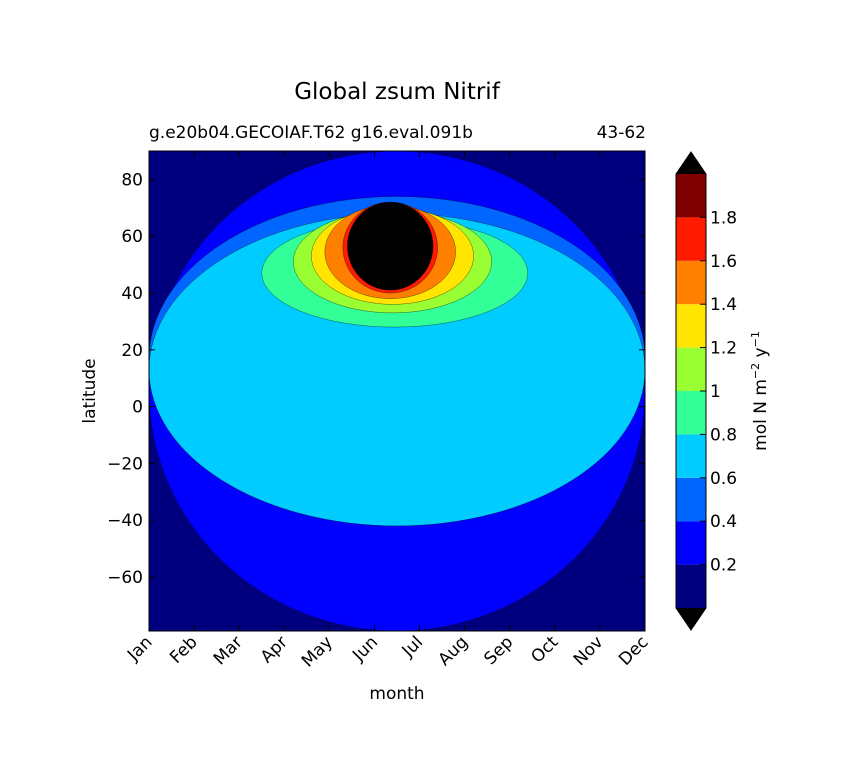  What do you see at coordinates (228, 650) in the screenshot?
I see `x-tick-label: Mar` at bounding box center [228, 650].